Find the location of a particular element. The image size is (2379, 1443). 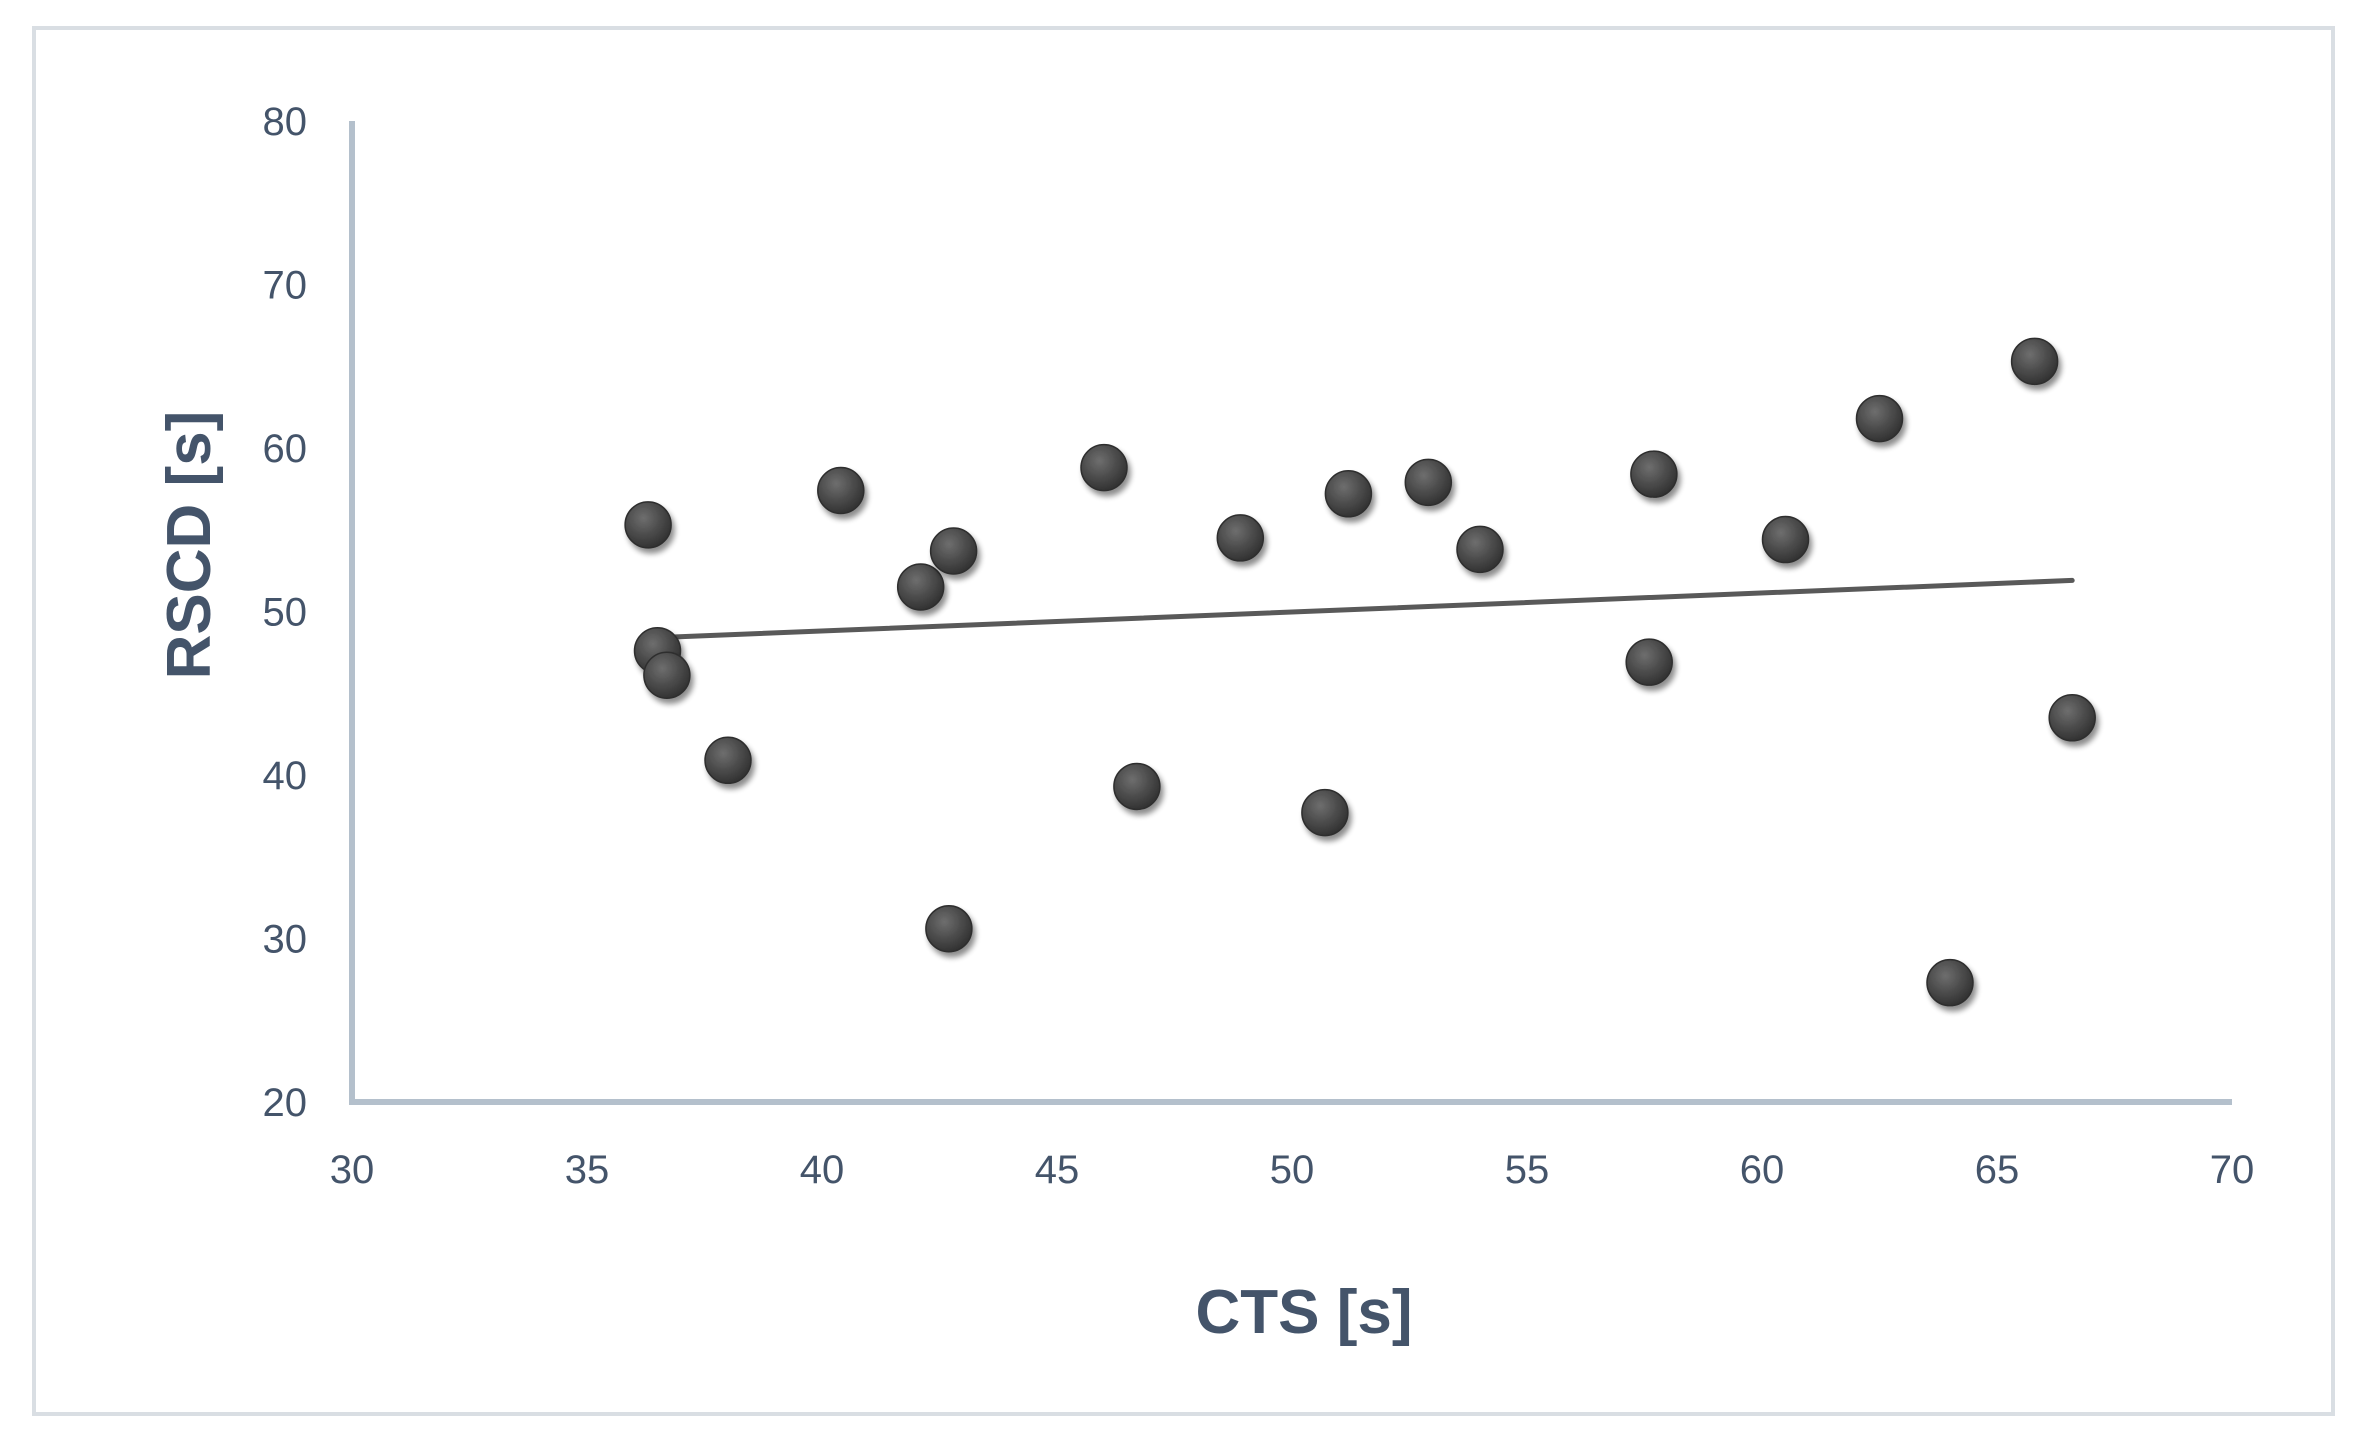

x-tick-label: 55 is located at coordinates (1527, 1170).